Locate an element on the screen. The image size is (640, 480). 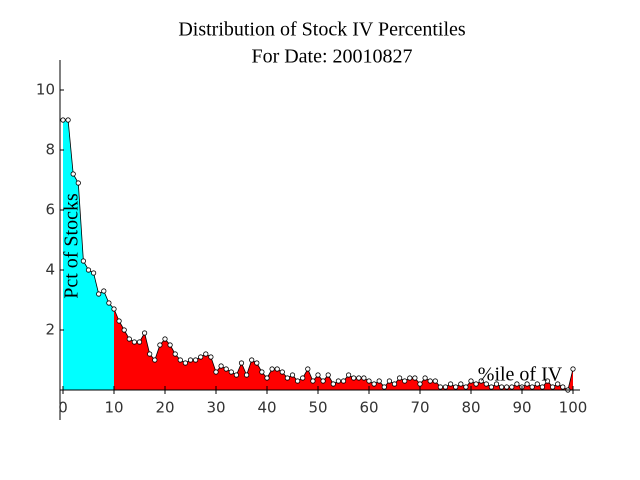
x-tick-label: 40 is located at coordinates (266, 408).